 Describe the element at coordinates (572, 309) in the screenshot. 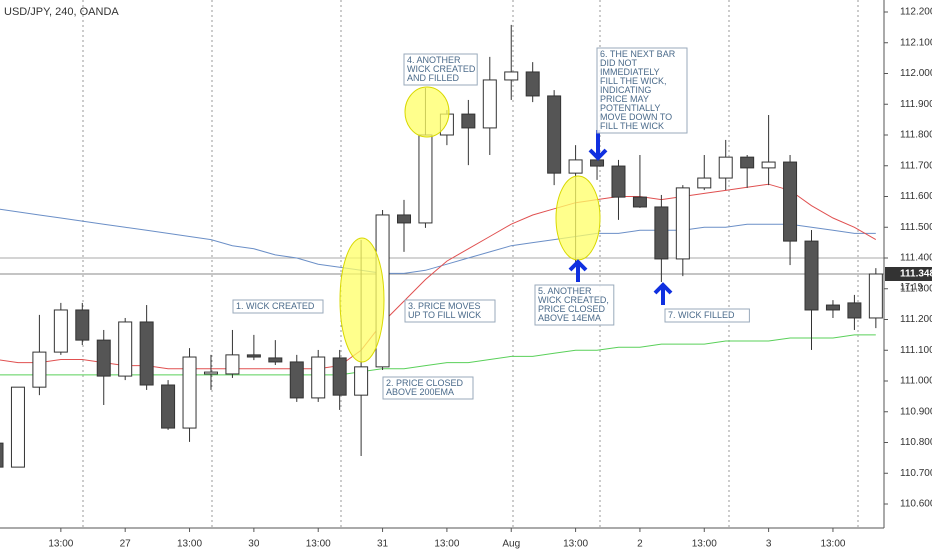

I see `annotation-text: PRICE CLOSED` at that location.